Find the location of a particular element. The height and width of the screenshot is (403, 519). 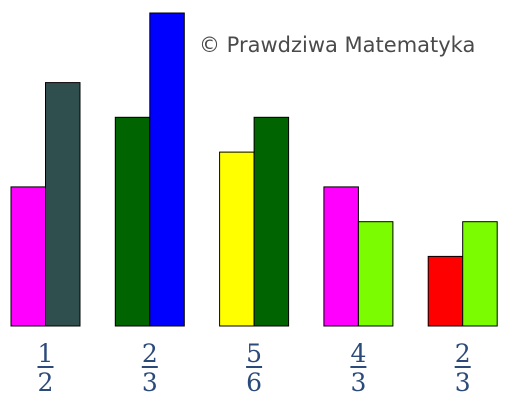

x-tick-label-5: 23 is located at coordinates (462, 368).